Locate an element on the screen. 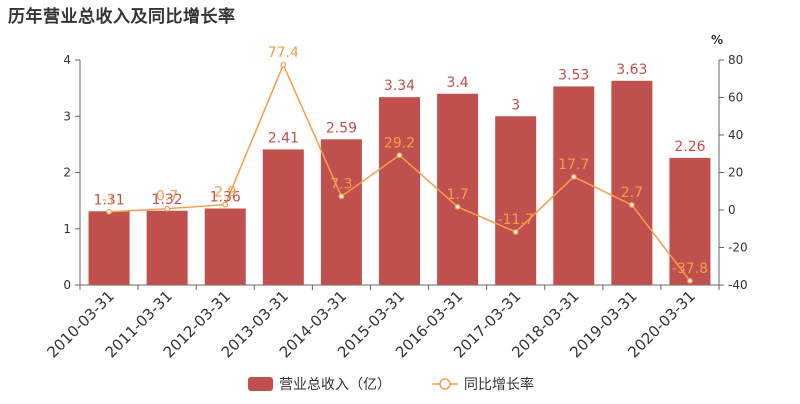  growth-value-label: 1.7 is located at coordinates (457, 195).